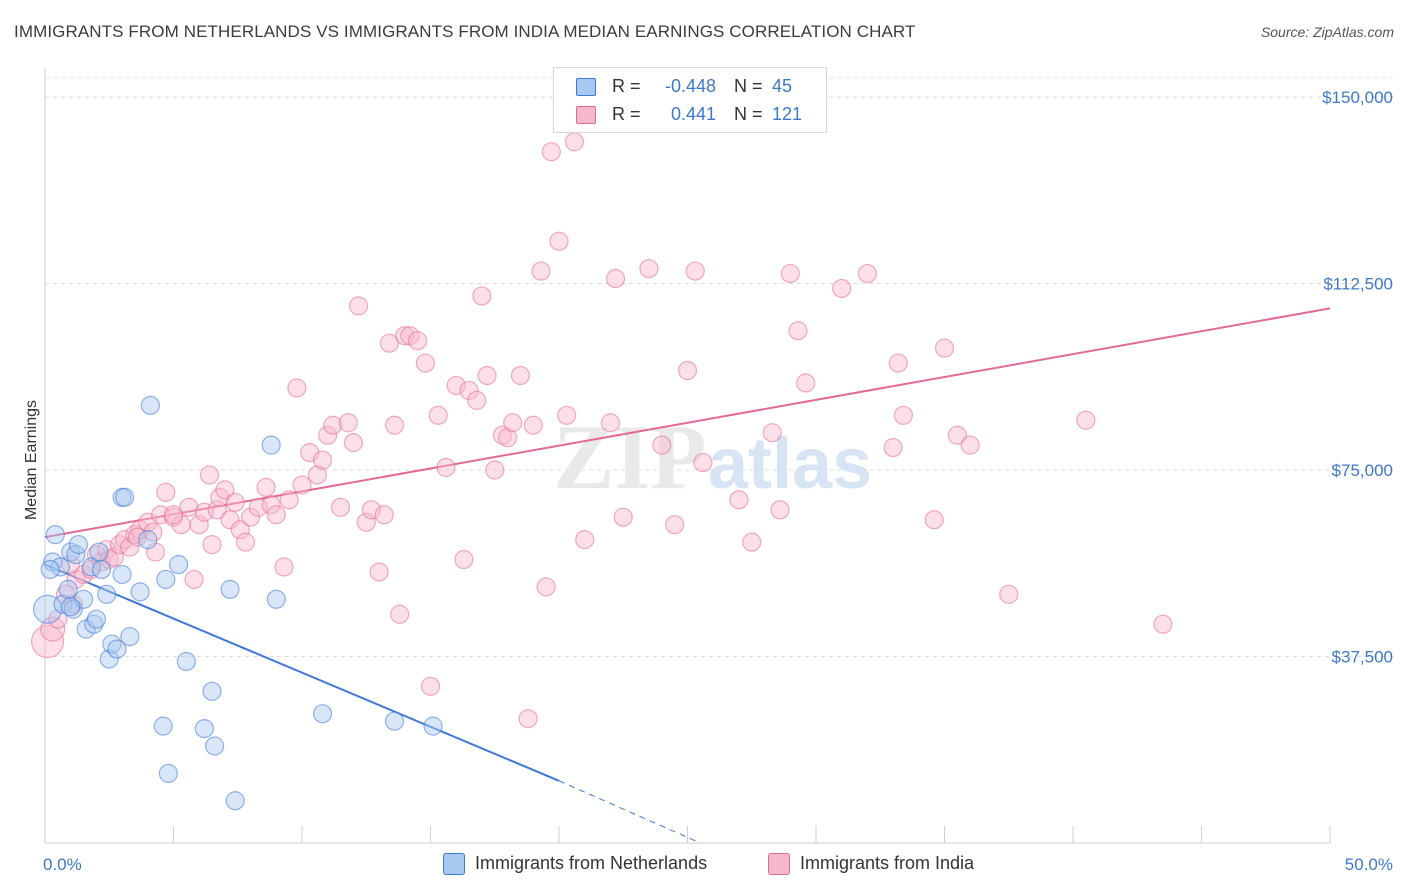  What do you see at coordinates (629, 457) in the screenshot?
I see `watermark-zip: ZIP` at bounding box center [629, 457].